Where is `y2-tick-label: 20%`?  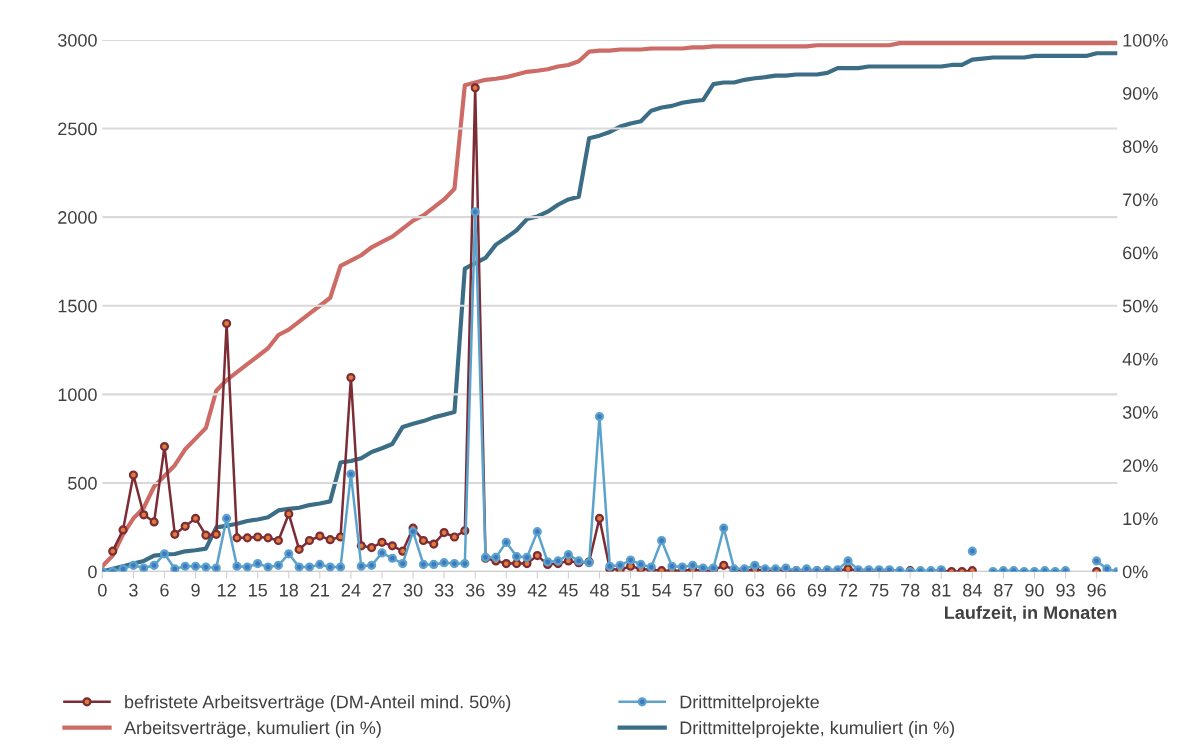
y2-tick-label: 20% is located at coordinates (1140, 465).